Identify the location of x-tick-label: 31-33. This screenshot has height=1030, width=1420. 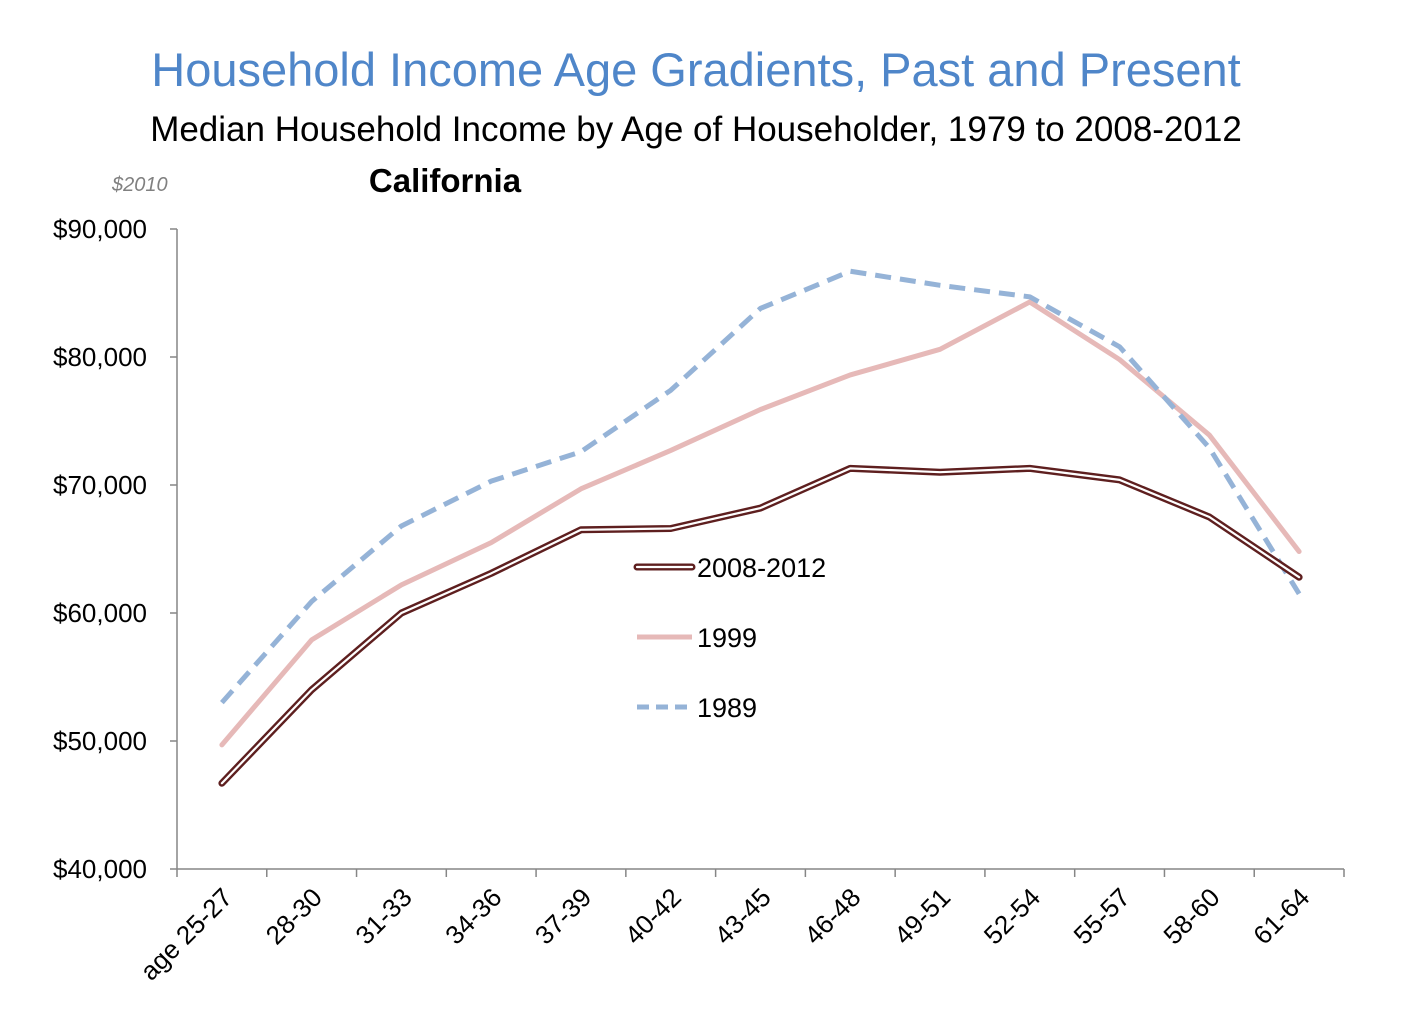
(383, 916).